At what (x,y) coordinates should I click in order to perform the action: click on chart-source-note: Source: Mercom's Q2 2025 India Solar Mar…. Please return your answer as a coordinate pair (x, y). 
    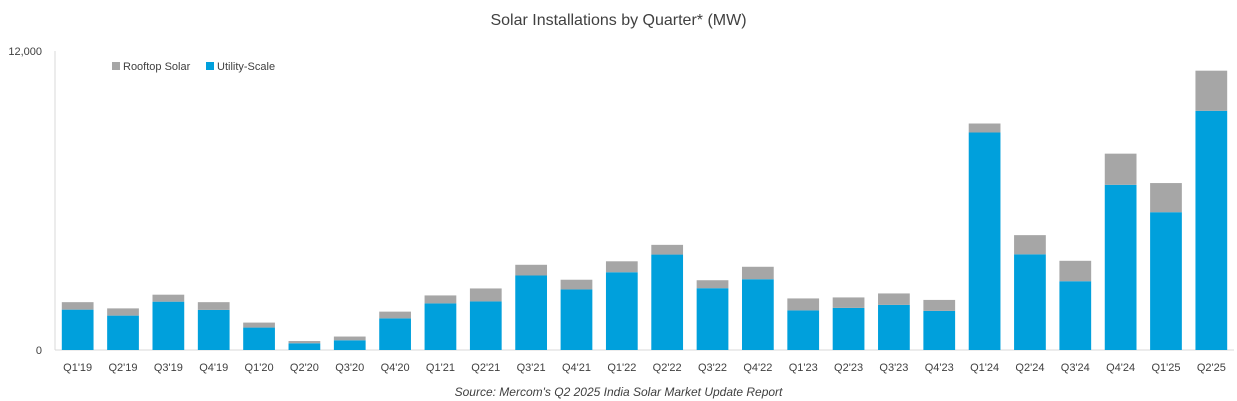
    Looking at the image, I should click on (618, 392).